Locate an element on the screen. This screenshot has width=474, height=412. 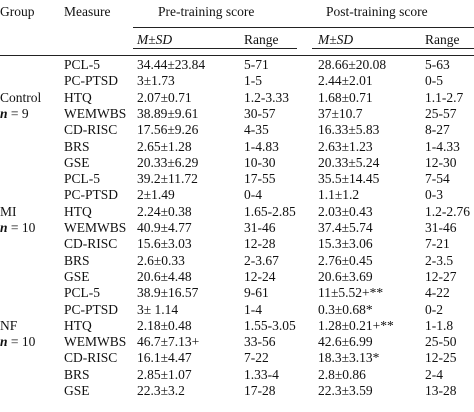
cell-post-range: 0-2 is located at coordinates (434, 309).